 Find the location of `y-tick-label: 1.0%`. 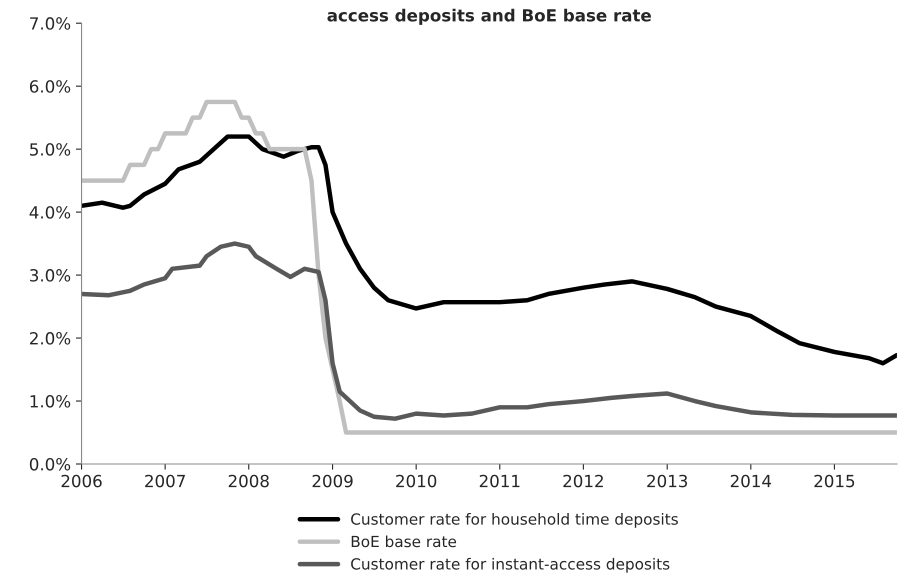

y-tick-label: 1.0% is located at coordinates (50, 401).